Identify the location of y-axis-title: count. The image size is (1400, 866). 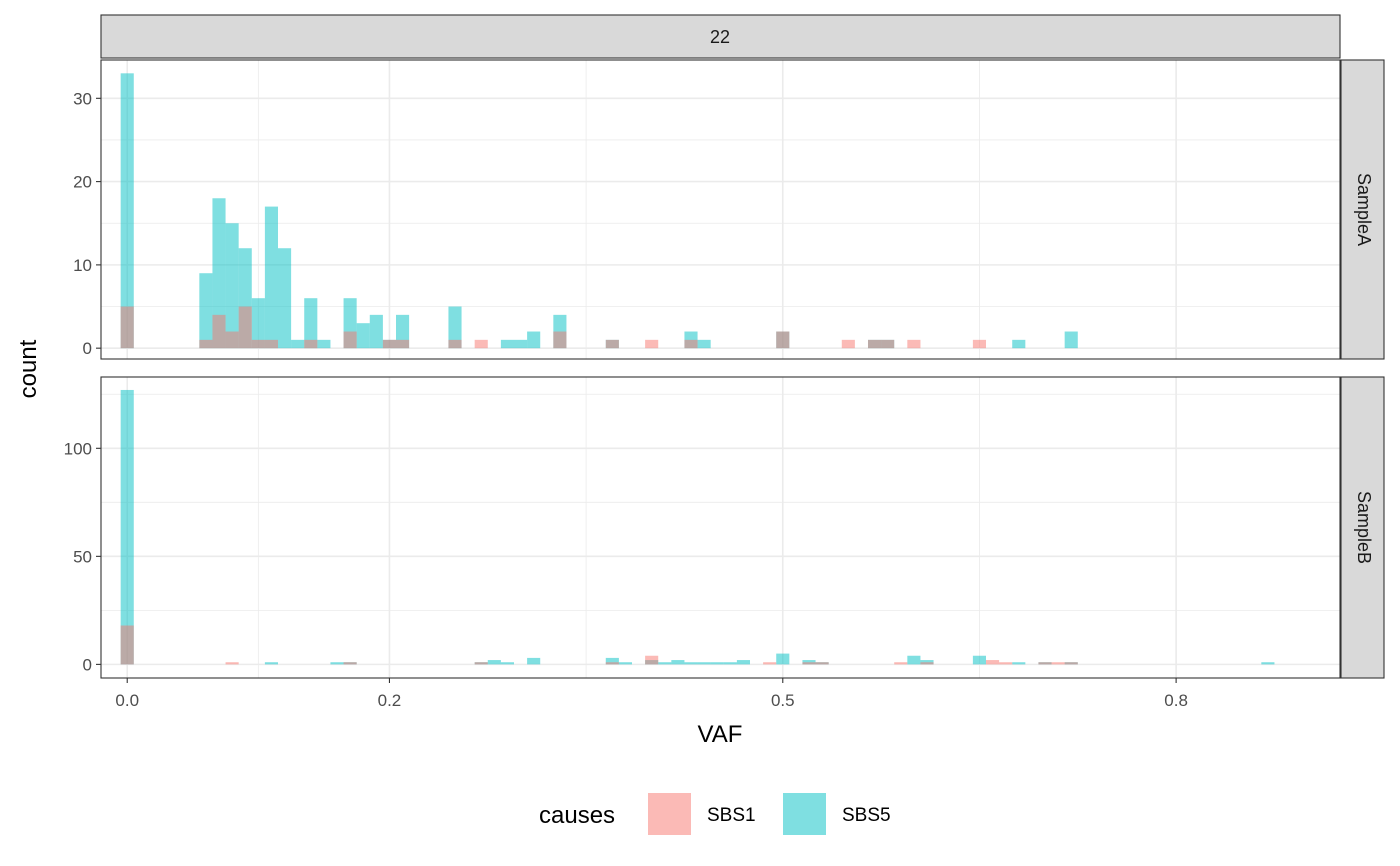
(28, 368).